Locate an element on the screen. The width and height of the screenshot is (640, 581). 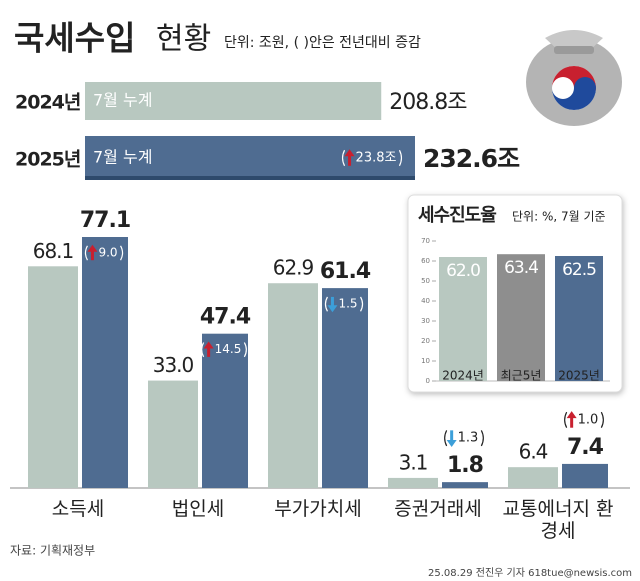
inset-subtitle: 단위: %, 7월 기준 is located at coordinates (559, 217).